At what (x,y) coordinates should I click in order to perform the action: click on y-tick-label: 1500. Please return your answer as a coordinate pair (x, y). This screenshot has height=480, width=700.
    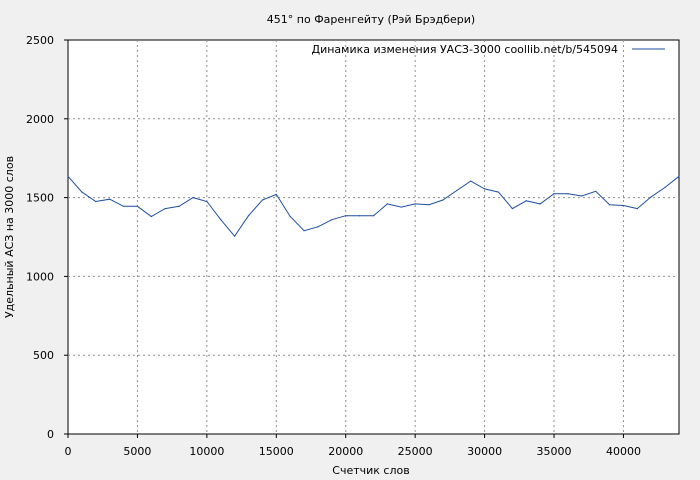
    Looking at the image, I should click on (40, 198).